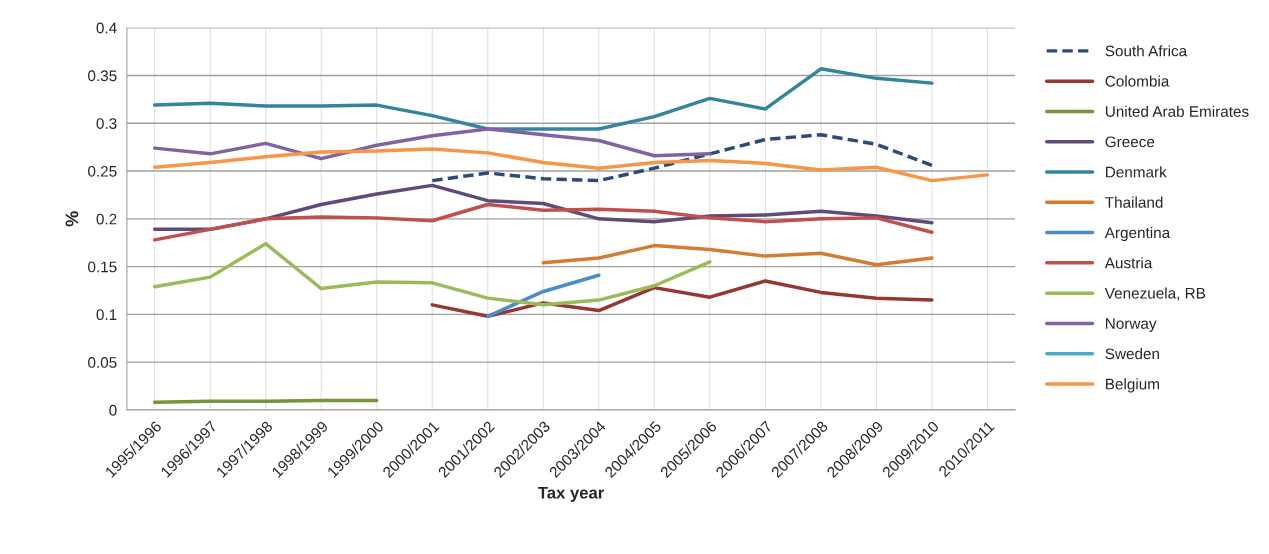 This screenshot has width=1269, height=554. I want to click on legend-label: Colombia, so click(1137, 81).